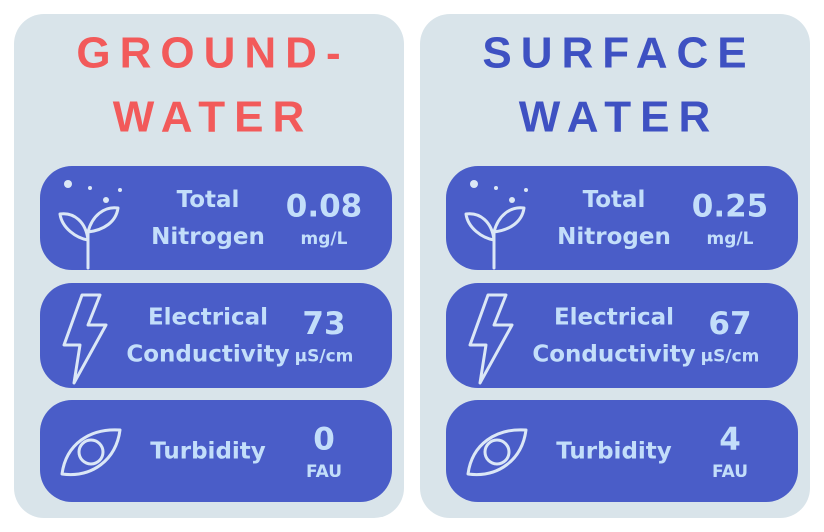  I want to click on metric-card: Total Nitrogen 0.25 mg/L, so click(622, 218).